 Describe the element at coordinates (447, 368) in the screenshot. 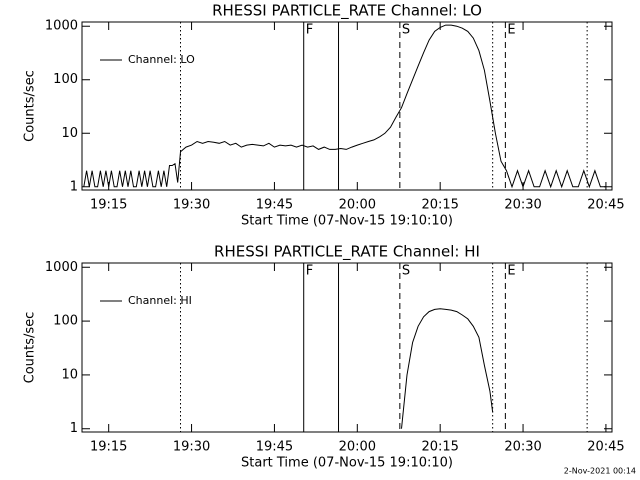

I see `data-line` at that location.